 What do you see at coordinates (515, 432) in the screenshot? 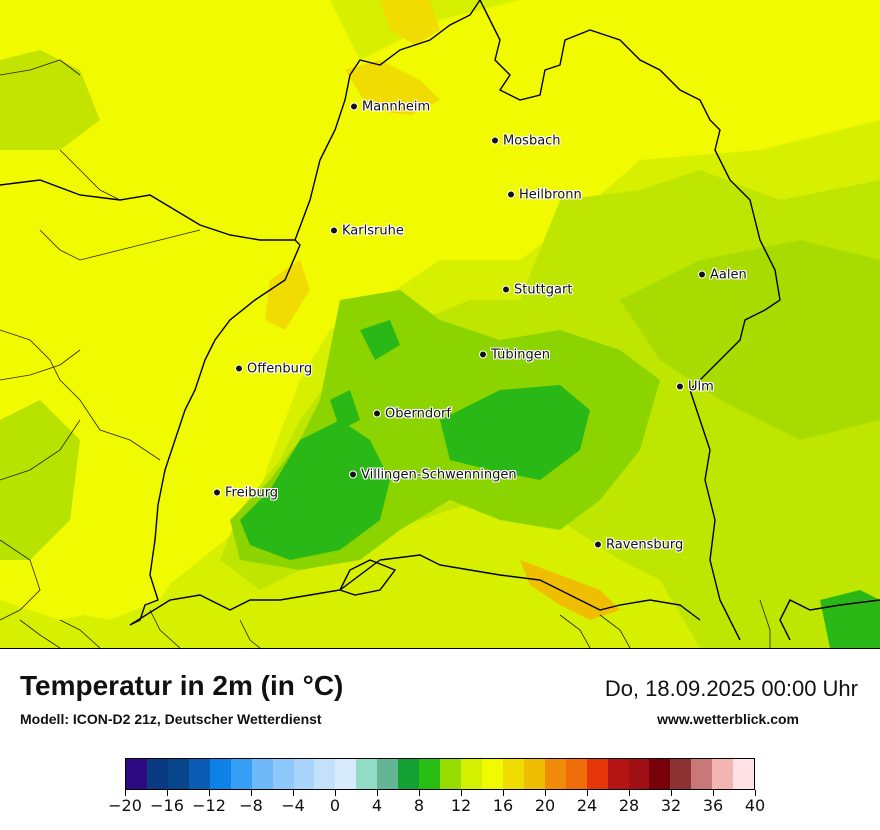
I see `cold-core-alb` at bounding box center [515, 432].